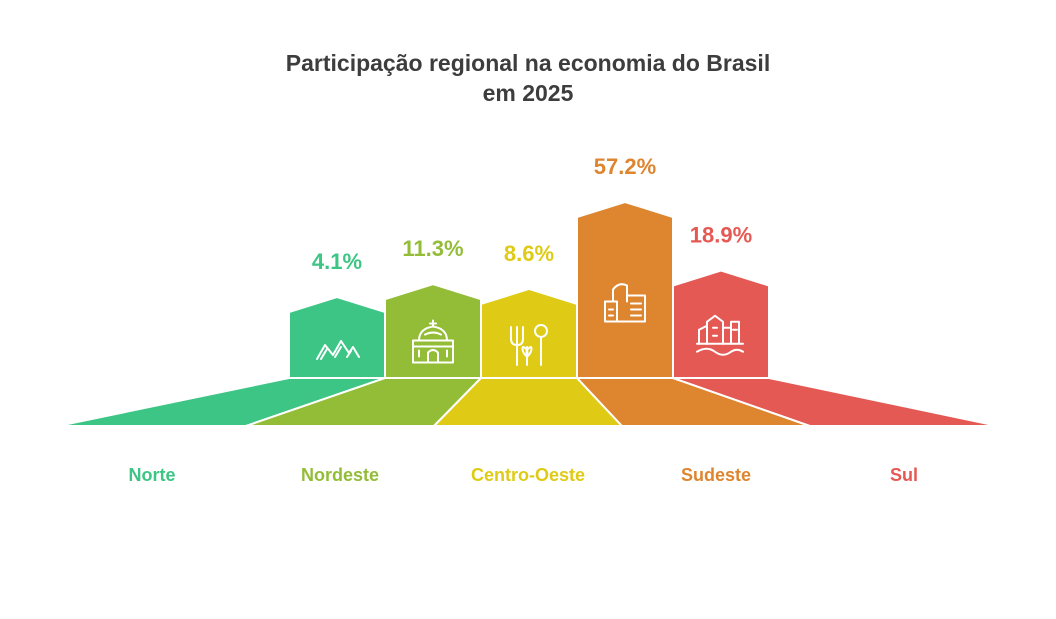  Describe the element at coordinates (432, 248) in the screenshot. I see `value-label-nordeste: 11.3%` at that location.